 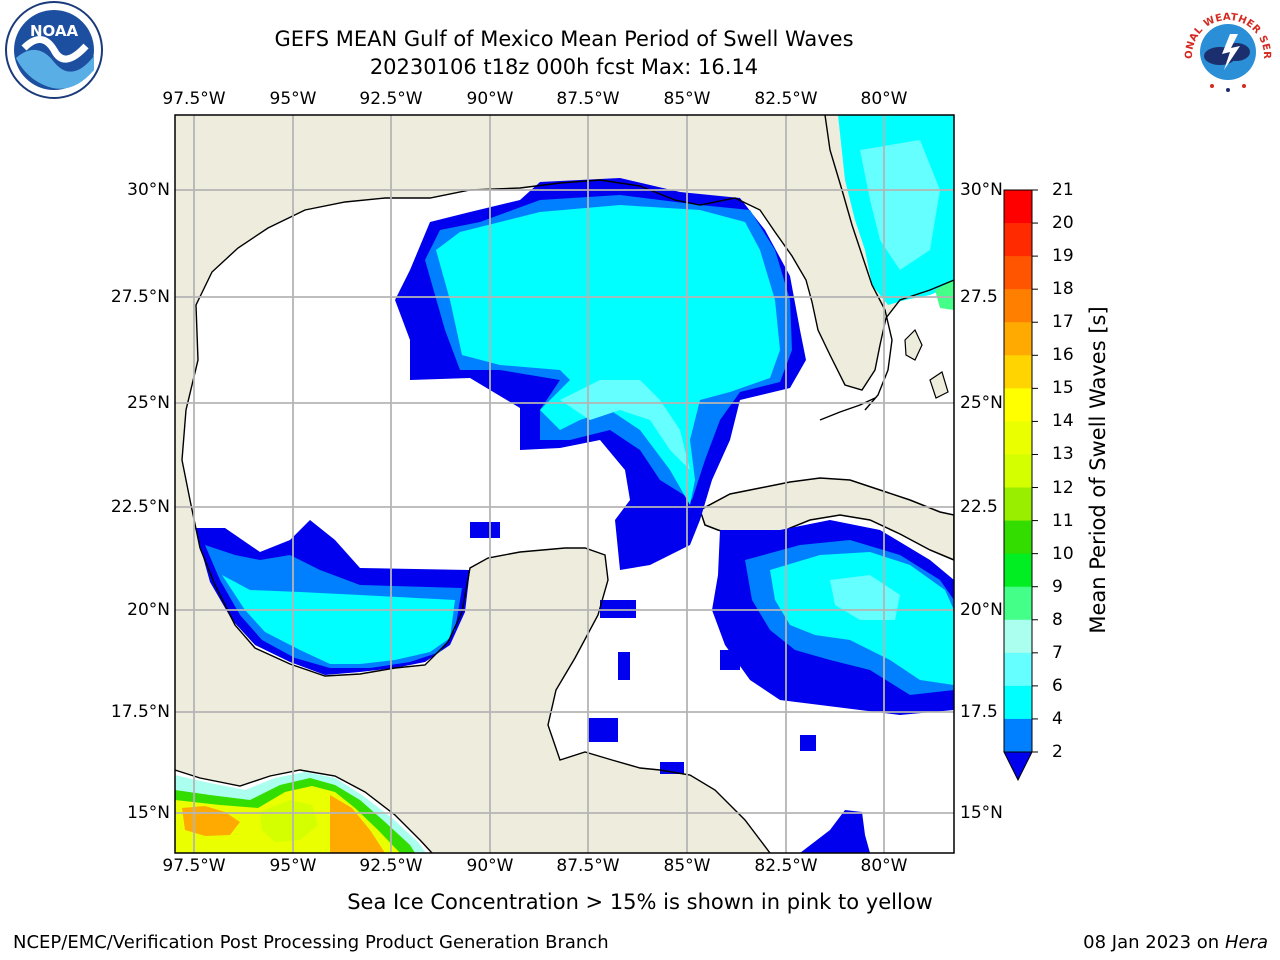 What do you see at coordinates (1057, 619) in the screenshot?
I see `colorbar-tick-label: 8` at bounding box center [1057, 619].